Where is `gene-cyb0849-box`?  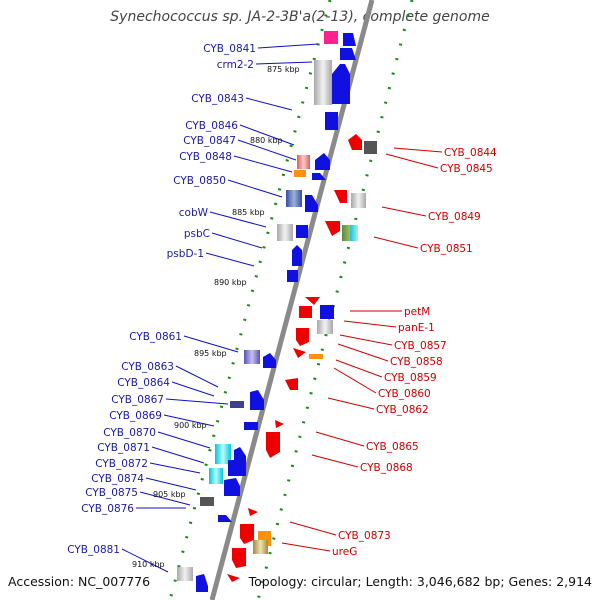
gene-cyb0849-box is located at coordinates (358, 200).